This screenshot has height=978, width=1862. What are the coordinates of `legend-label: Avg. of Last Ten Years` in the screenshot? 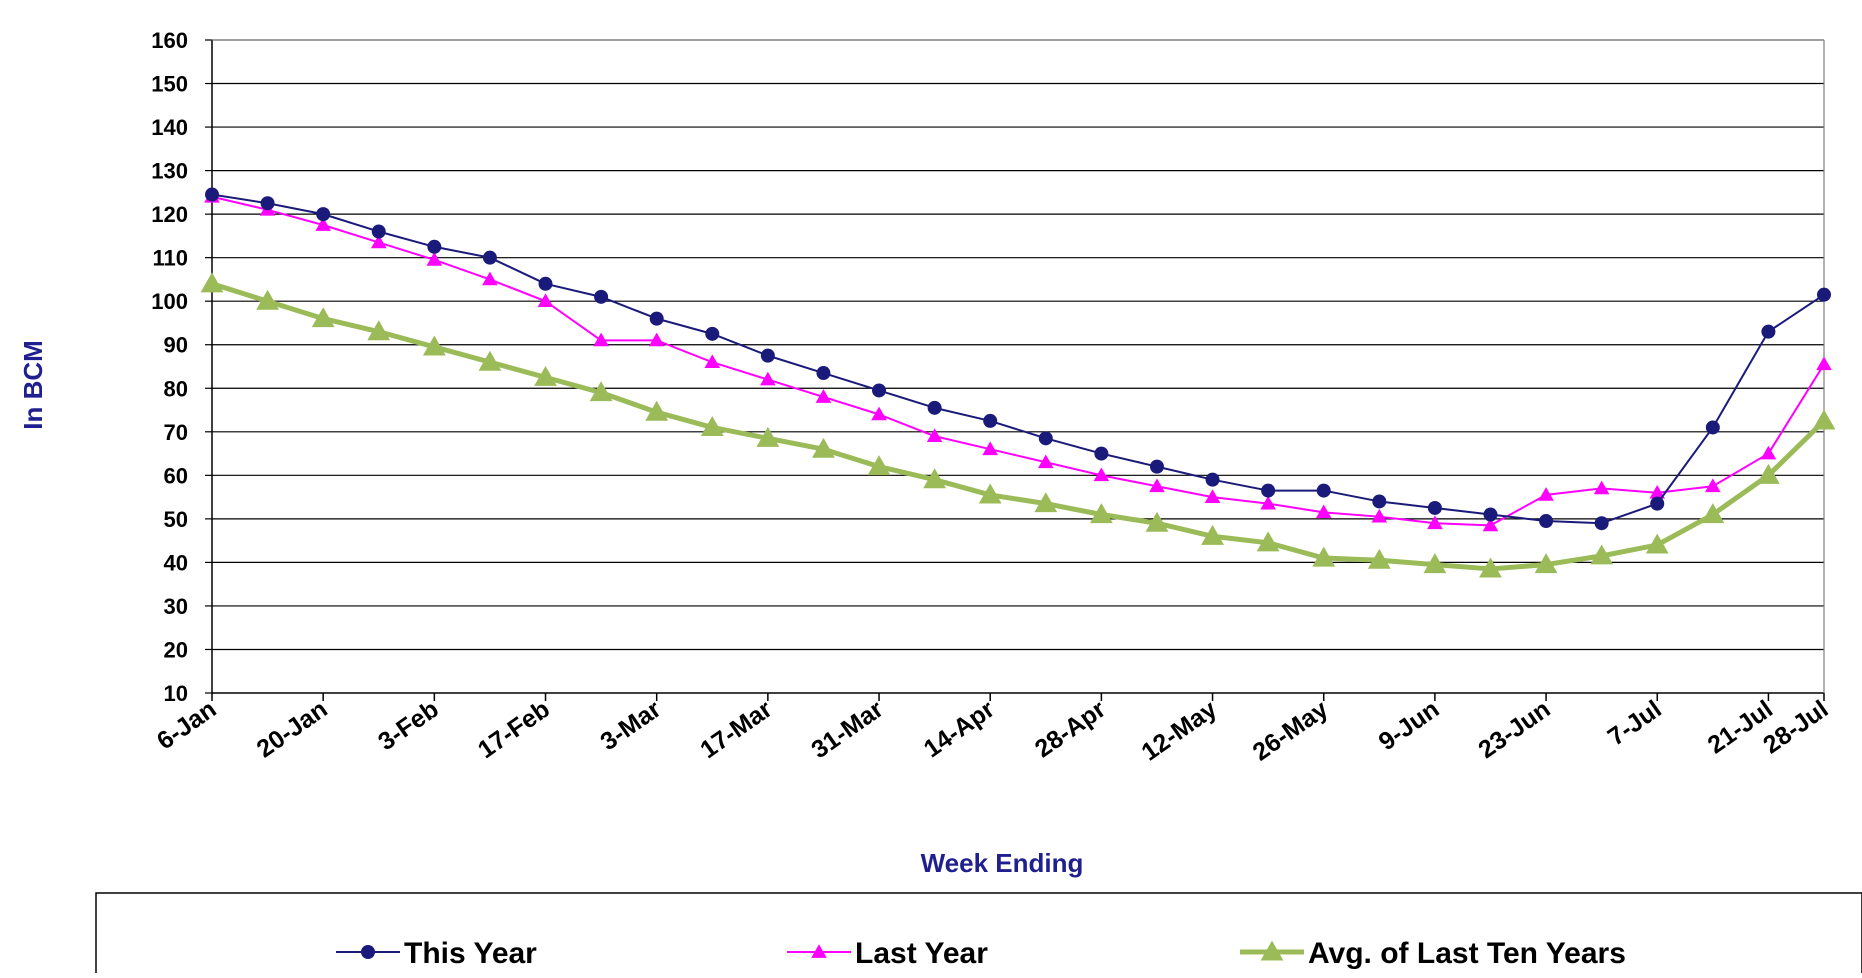 It's located at (1467, 953).